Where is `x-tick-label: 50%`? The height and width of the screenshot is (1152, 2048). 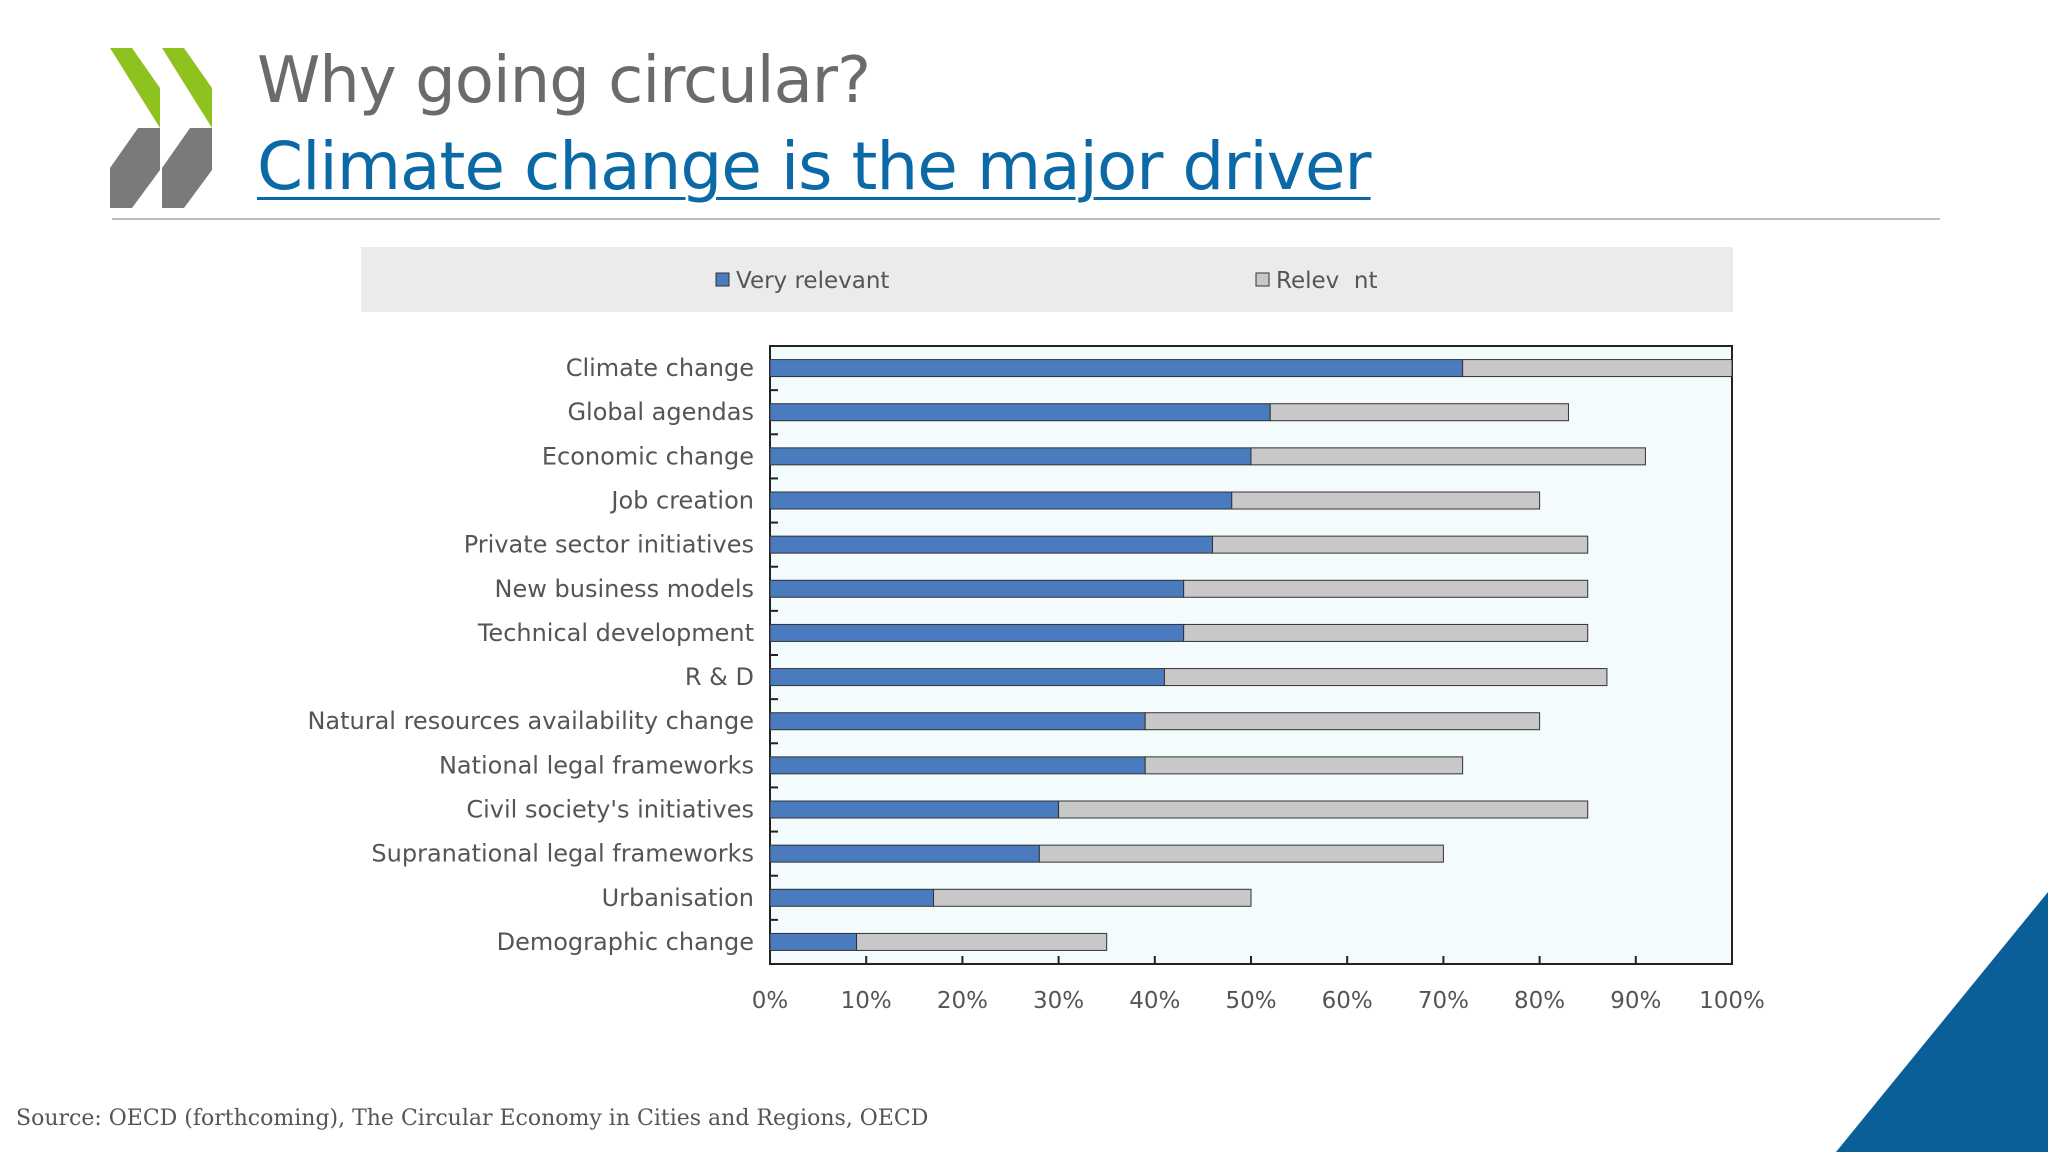
x-tick-label: 50% is located at coordinates (1250, 1001).